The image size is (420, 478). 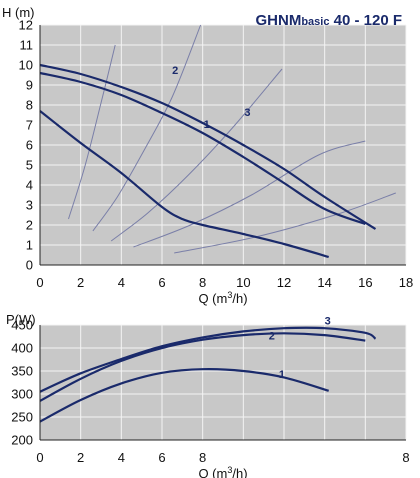 I want to click on power-x-tick-label: 4, so click(x=121, y=457).